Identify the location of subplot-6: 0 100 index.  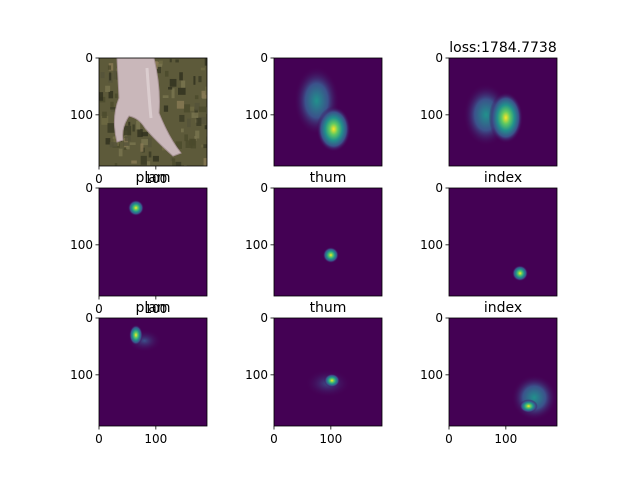
(489, 233).